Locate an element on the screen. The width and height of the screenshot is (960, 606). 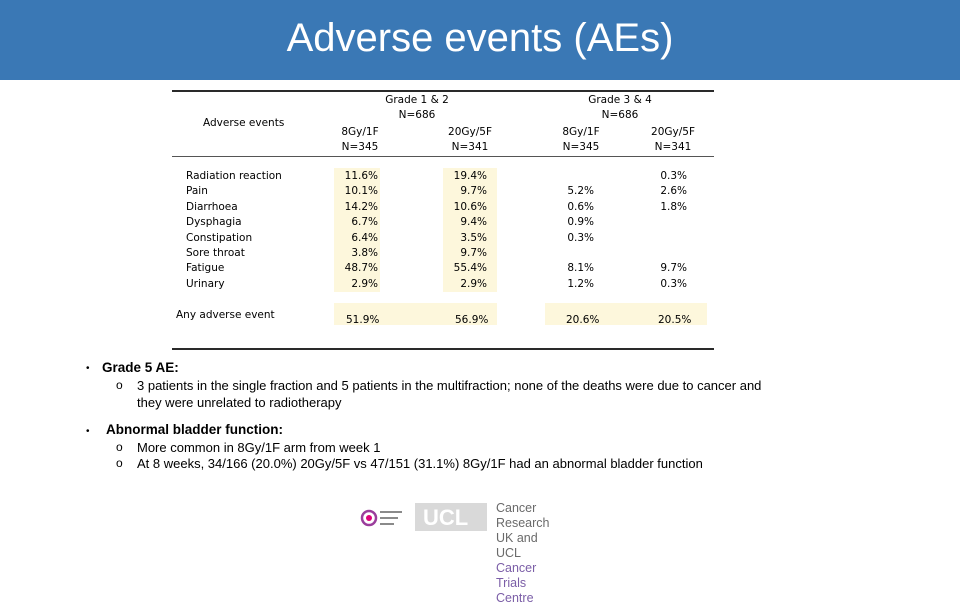
cell: 2.6% is located at coordinates (673, 191).